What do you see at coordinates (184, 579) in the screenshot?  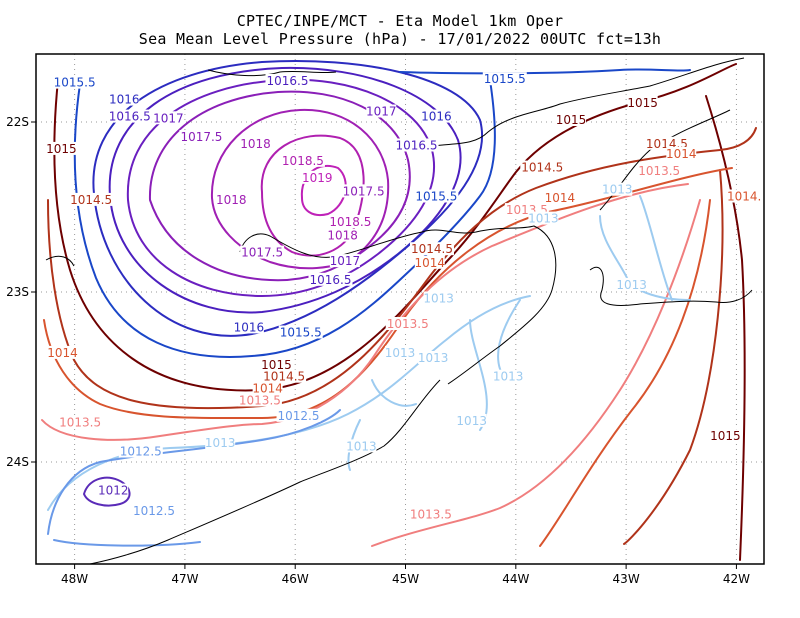 I see `x-tick-label: 47W` at bounding box center [184, 579].